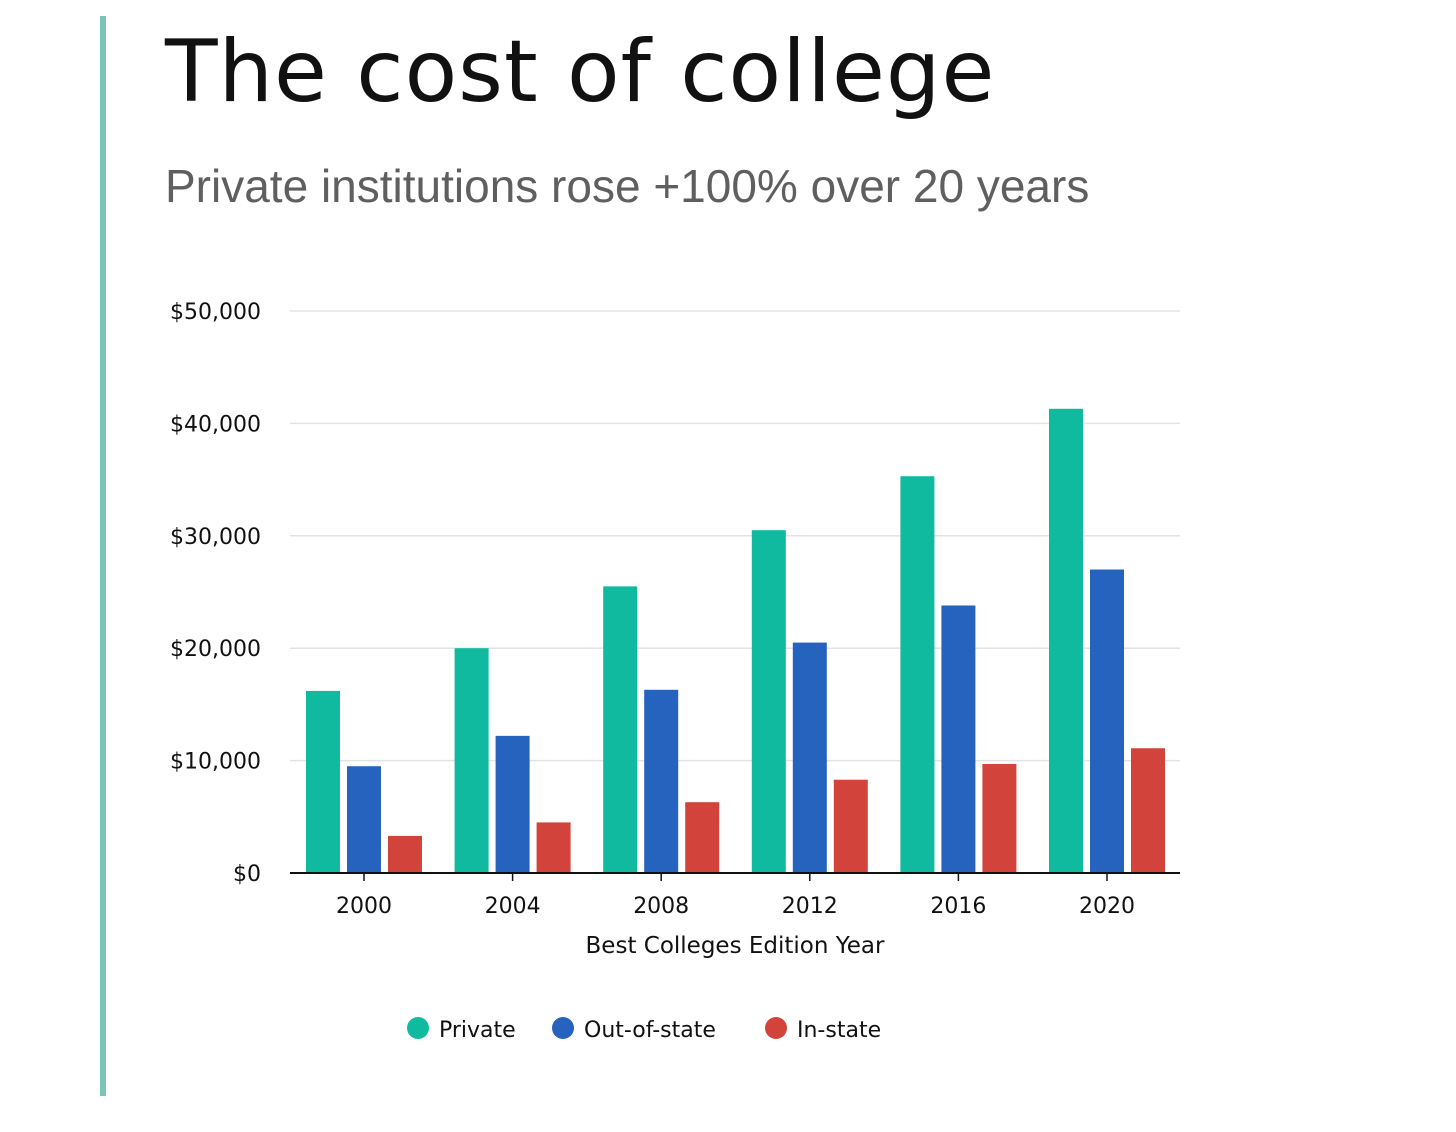 The image size is (1456, 1132). Describe the element at coordinates (1066, 640) in the screenshot. I see `bar-private-2020` at that location.